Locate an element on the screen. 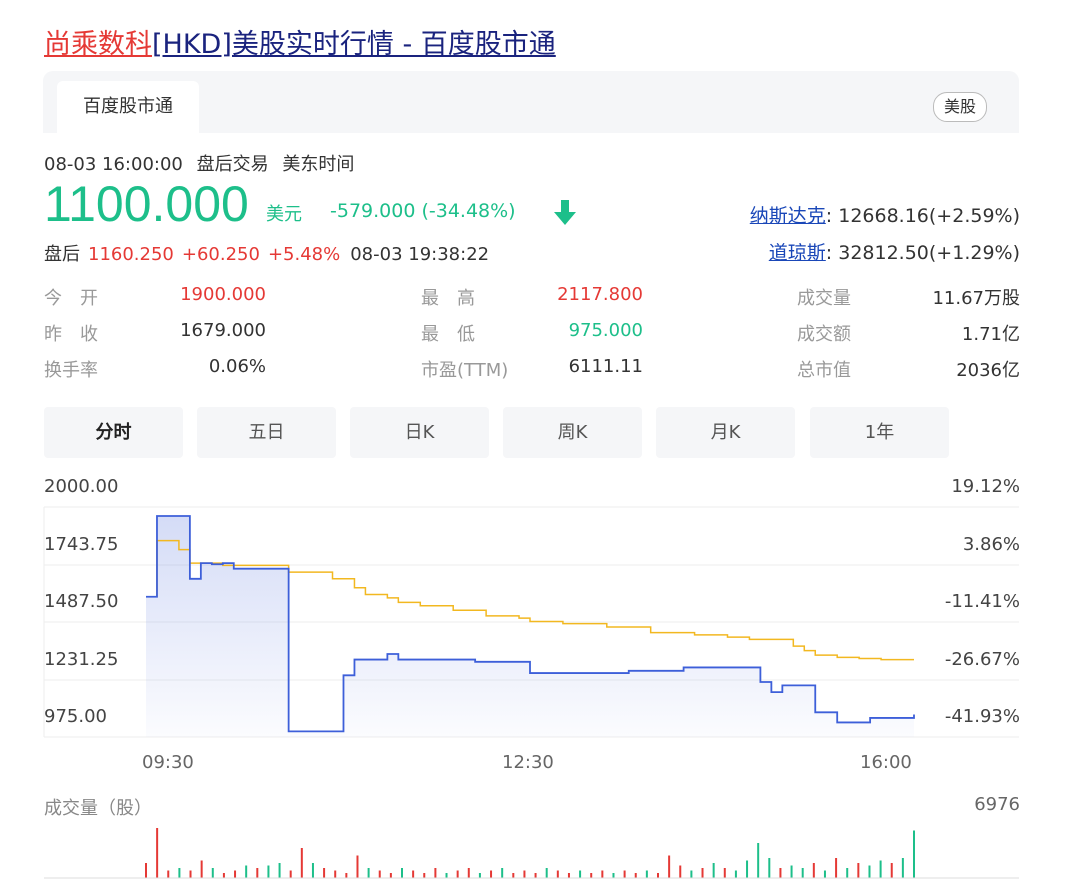 The width and height of the screenshot is (1080, 890). stat-marketcap-value: 2036亿 is located at coordinates (988, 370).